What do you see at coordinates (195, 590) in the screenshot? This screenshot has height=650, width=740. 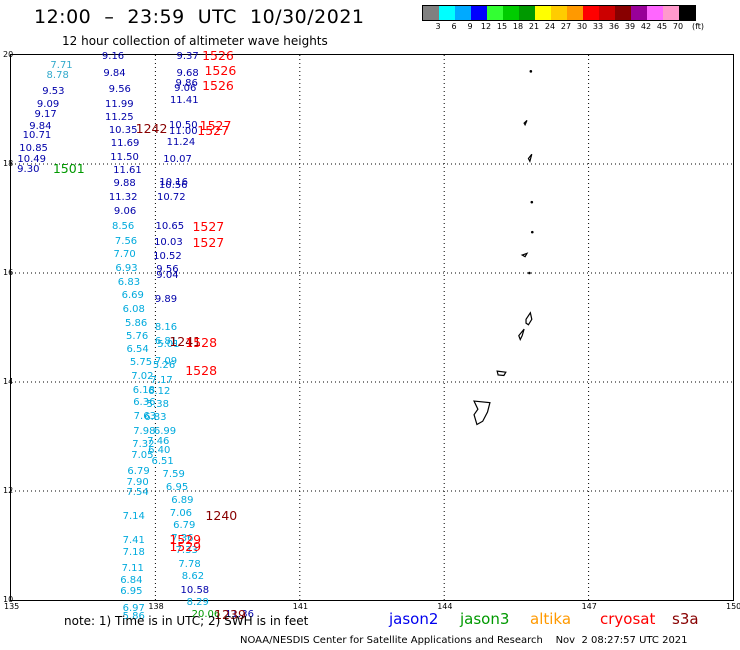 I see `wave-height-label: 10.58` at bounding box center [195, 590].